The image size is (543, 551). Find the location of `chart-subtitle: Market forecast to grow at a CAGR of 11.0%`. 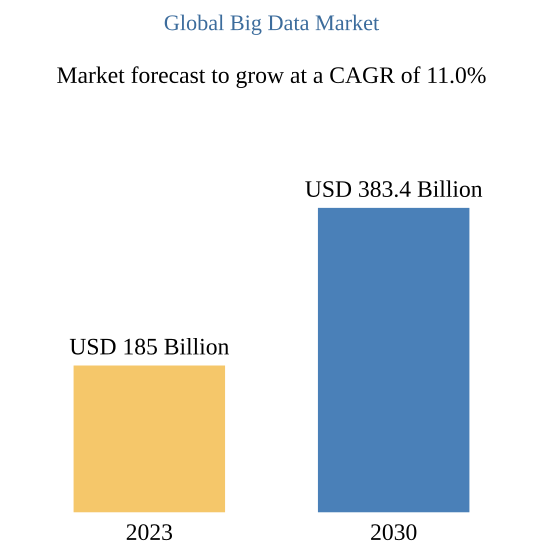

chart-subtitle: Market forecast to grow at a CAGR of 11.0% is located at coordinates (271, 77).